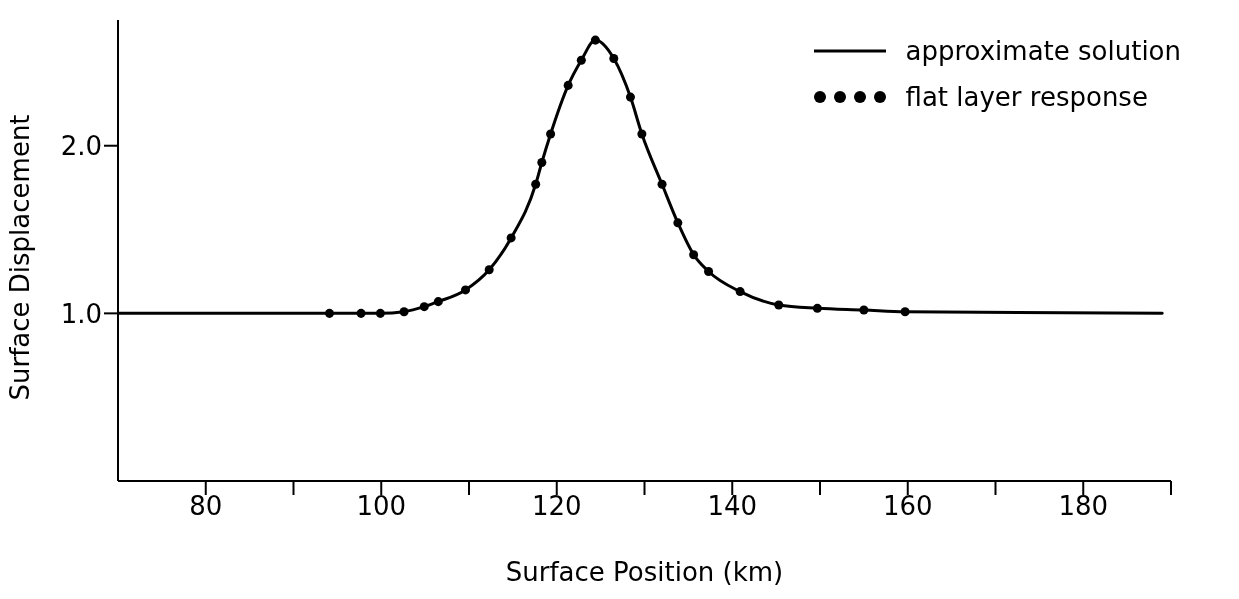  Describe the element at coordinates (556, 506) in the screenshot. I see `x-tick-label: 120` at that location.